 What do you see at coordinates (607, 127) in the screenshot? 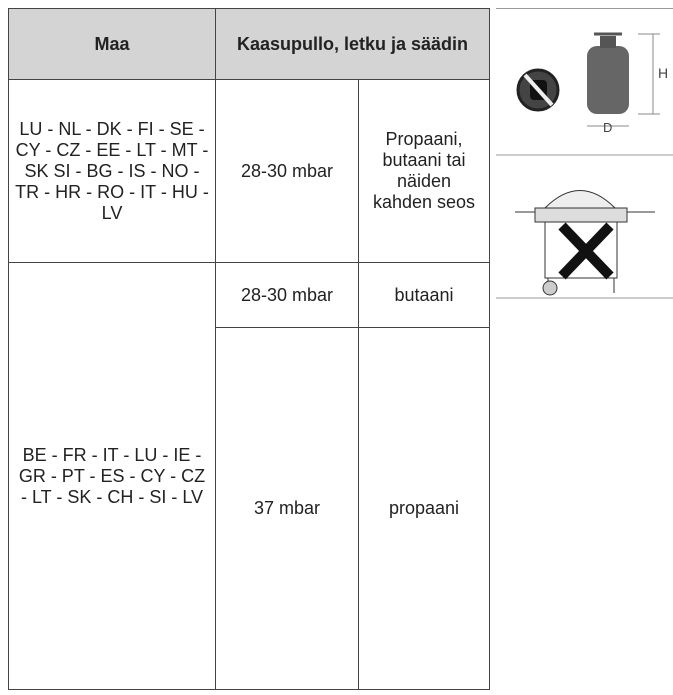
I see `dim-label: D` at bounding box center [607, 127].